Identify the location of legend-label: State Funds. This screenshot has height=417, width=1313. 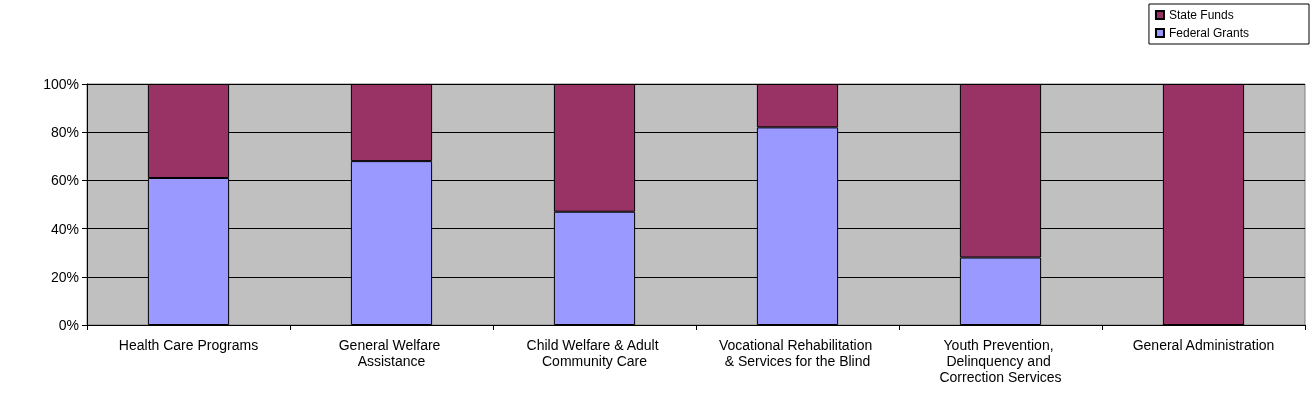
(1201, 15).